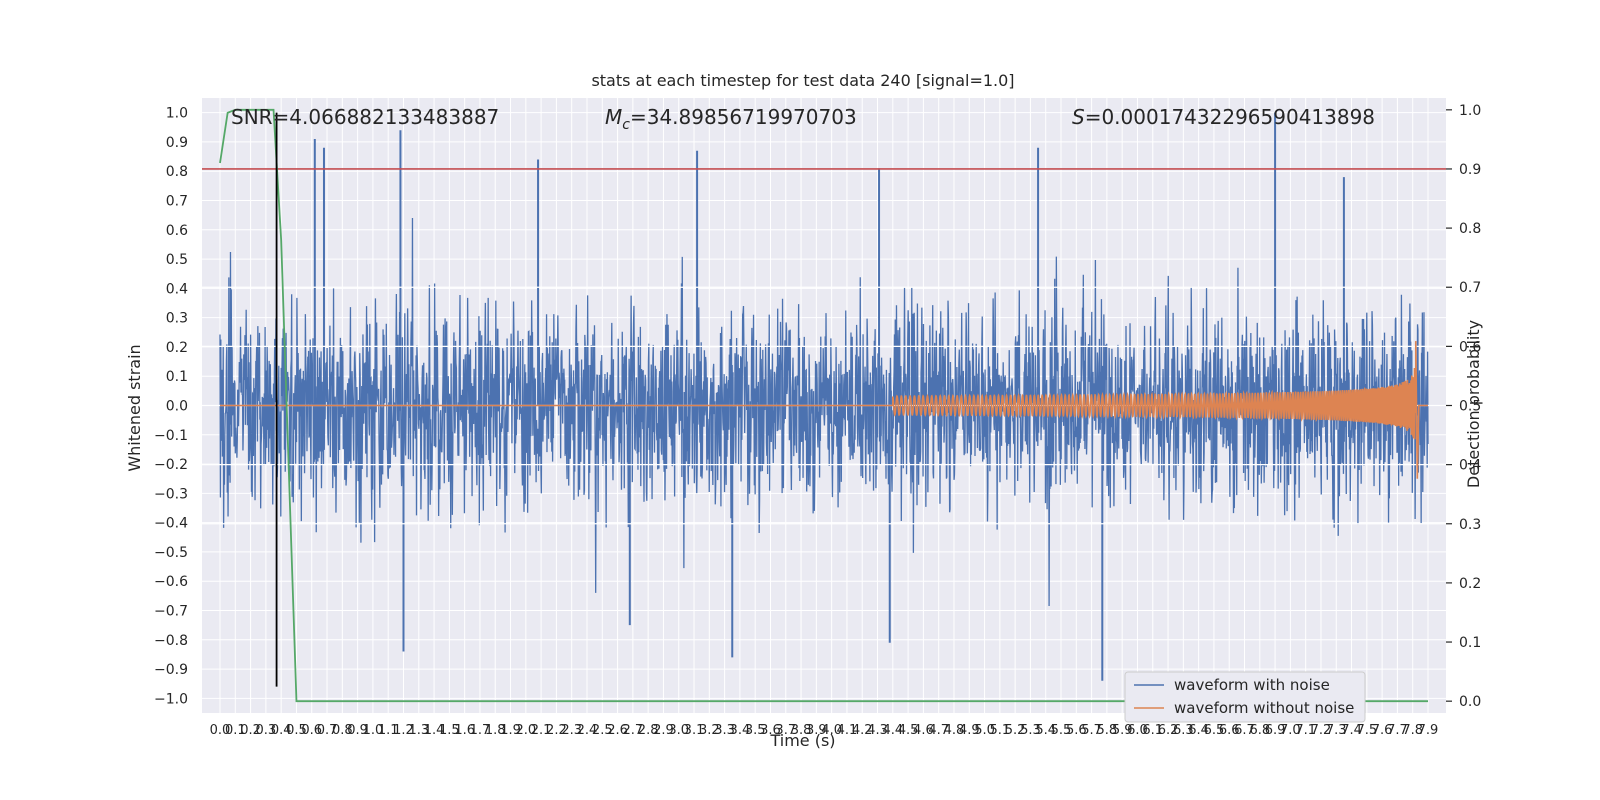  Describe the element at coordinates (1470, 288) in the screenshot. I see `y2-tick-label: 0.7` at that location.